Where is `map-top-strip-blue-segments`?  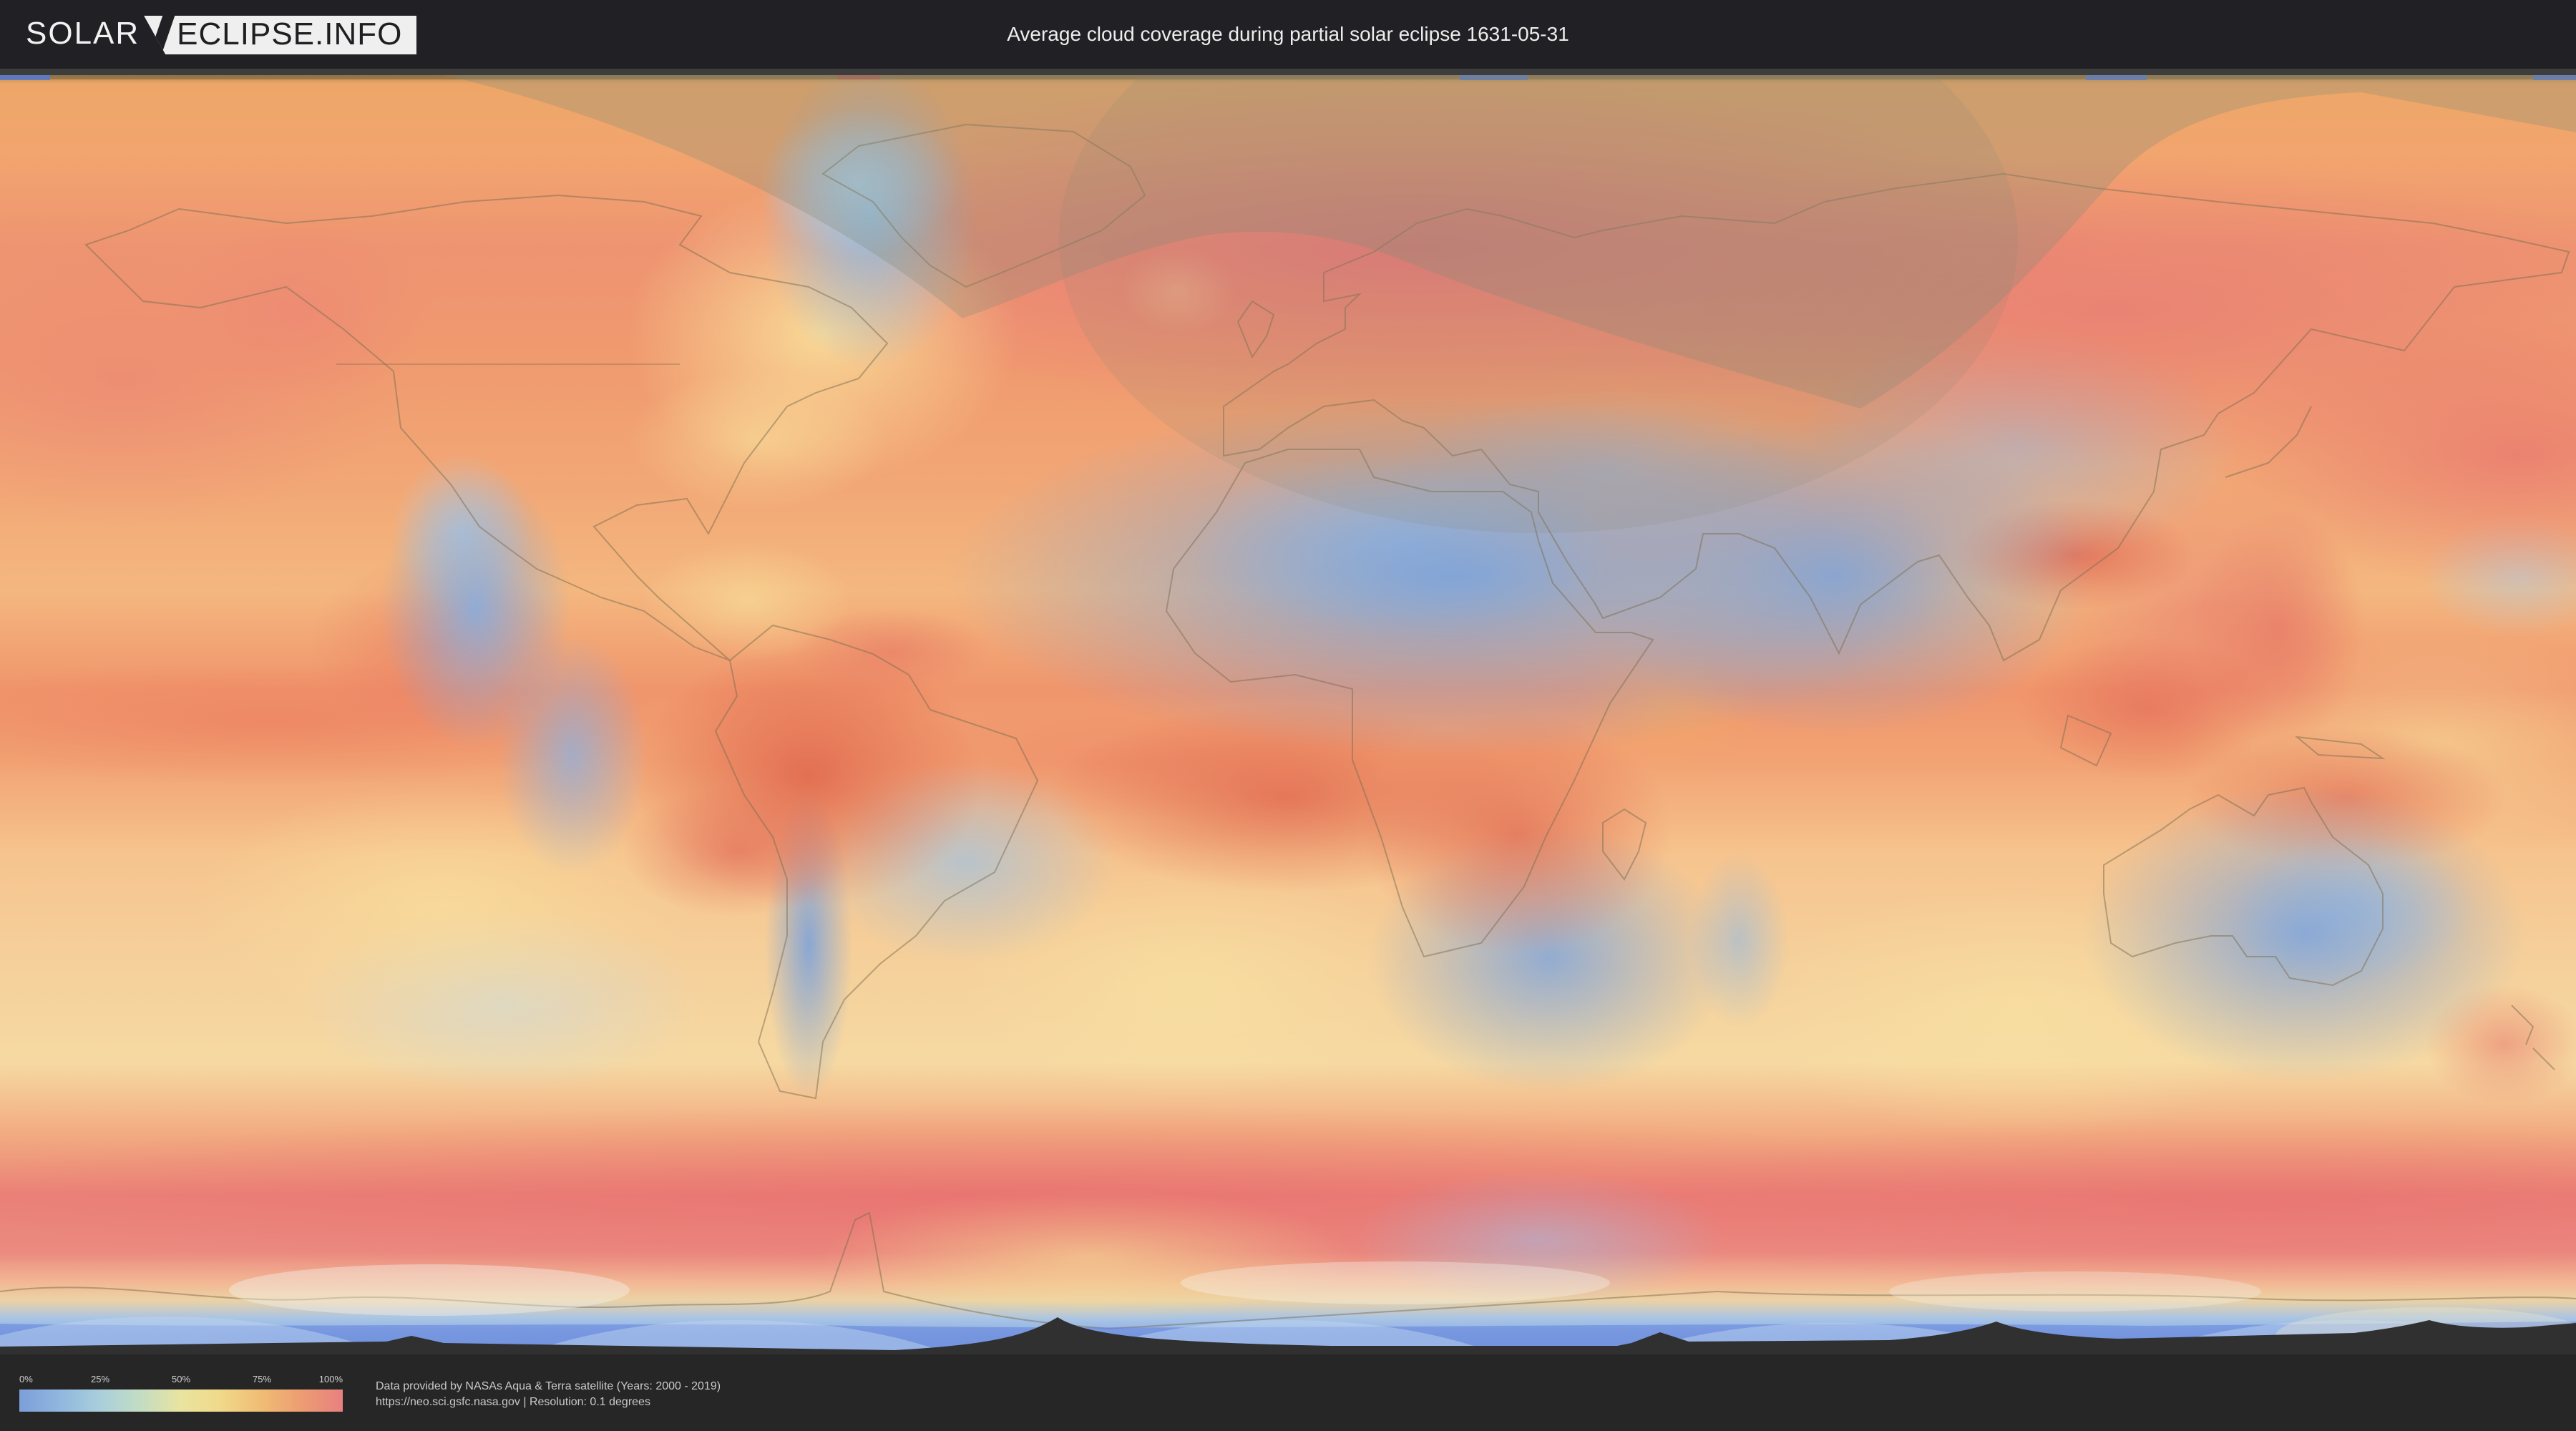 map-top-strip-blue-segments is located at coordinates (1288, 77).